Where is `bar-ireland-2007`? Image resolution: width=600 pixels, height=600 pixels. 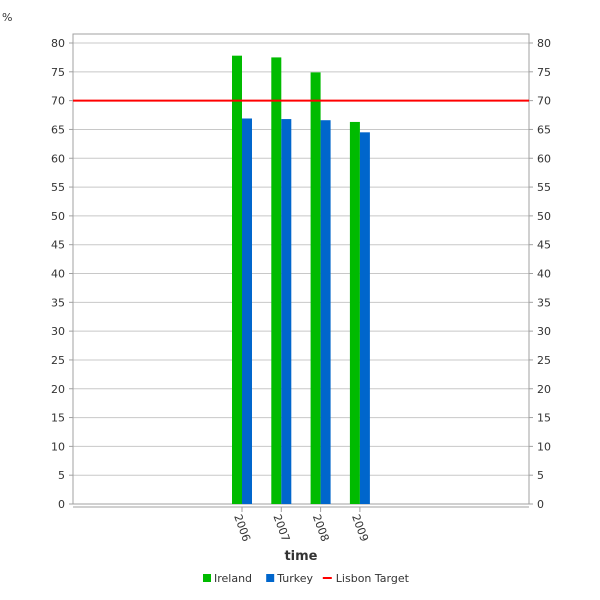 bar-ireland-2007 is located at coordinates (276, 280).